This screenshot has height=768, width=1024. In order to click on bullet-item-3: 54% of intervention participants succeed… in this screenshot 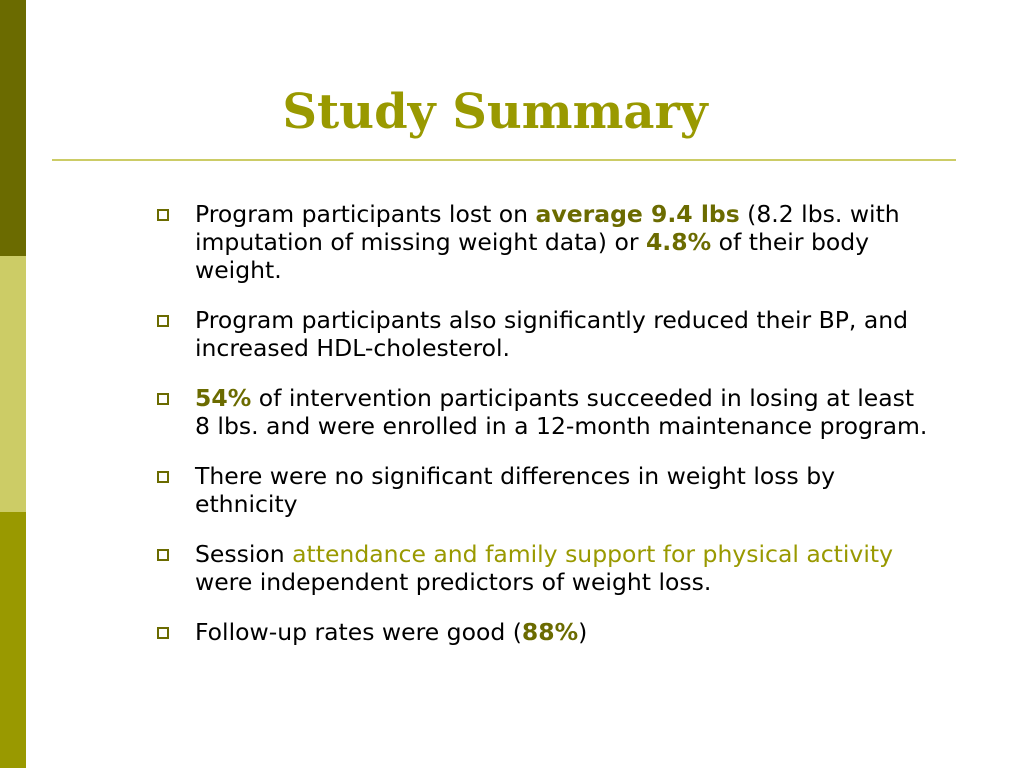, I will do `click(545, 412)`.